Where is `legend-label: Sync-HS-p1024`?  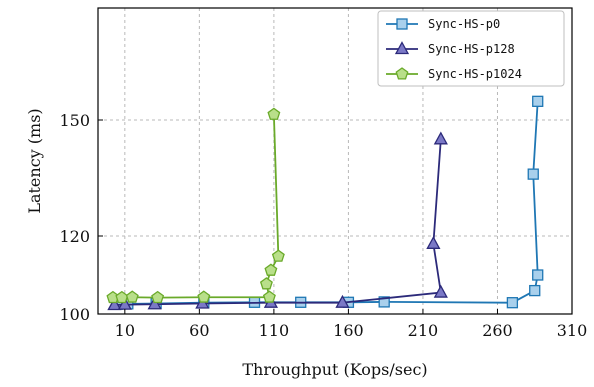
legend-label: Sync-HS-p1024 is located at coordinates (475, 74).